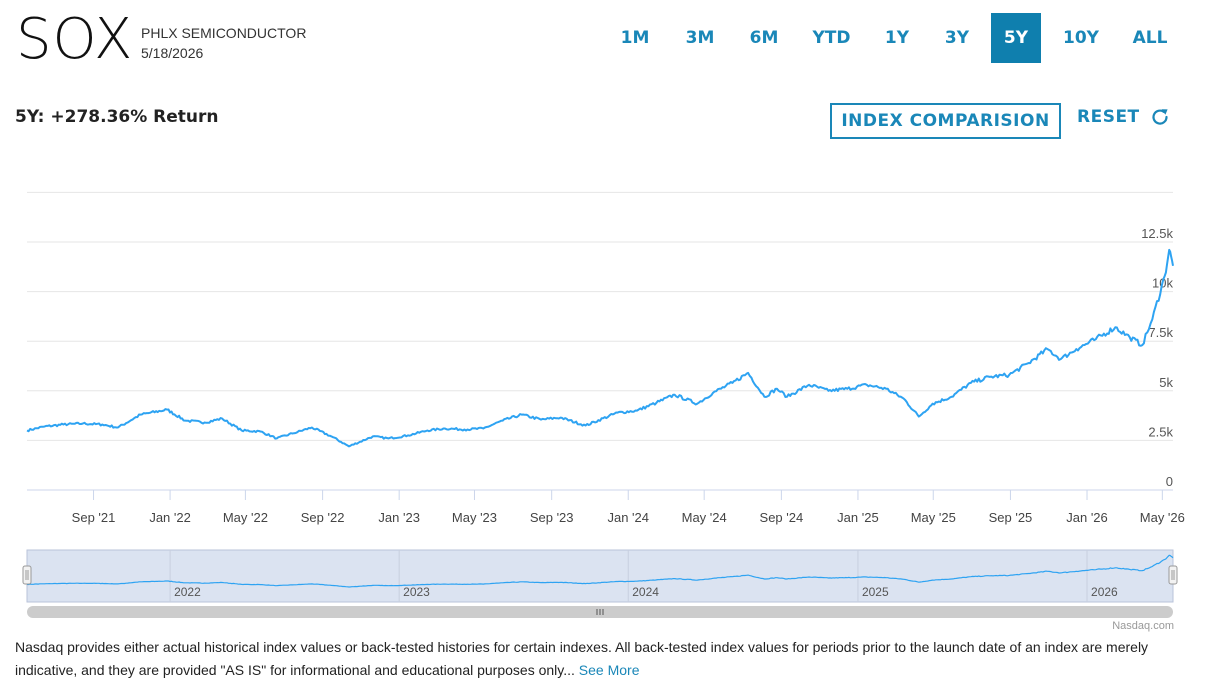 The image size is (1221, 698). I want to click on range-button-1y: 1Y, so click(897, 38).